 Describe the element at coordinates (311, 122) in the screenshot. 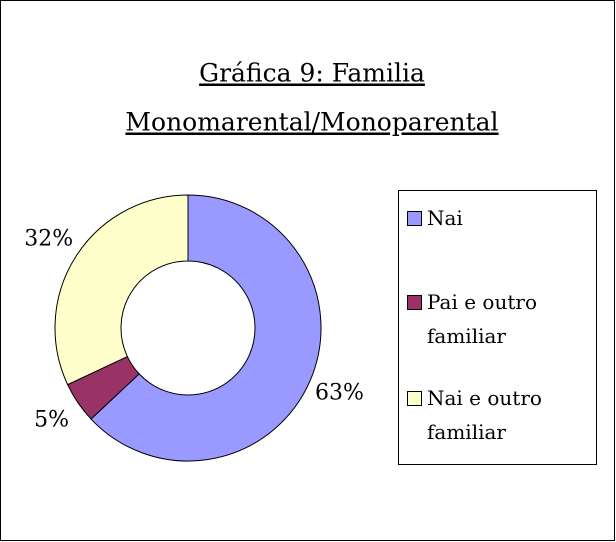

I see `chart-title: Monomarental/Monoparental` at that location.